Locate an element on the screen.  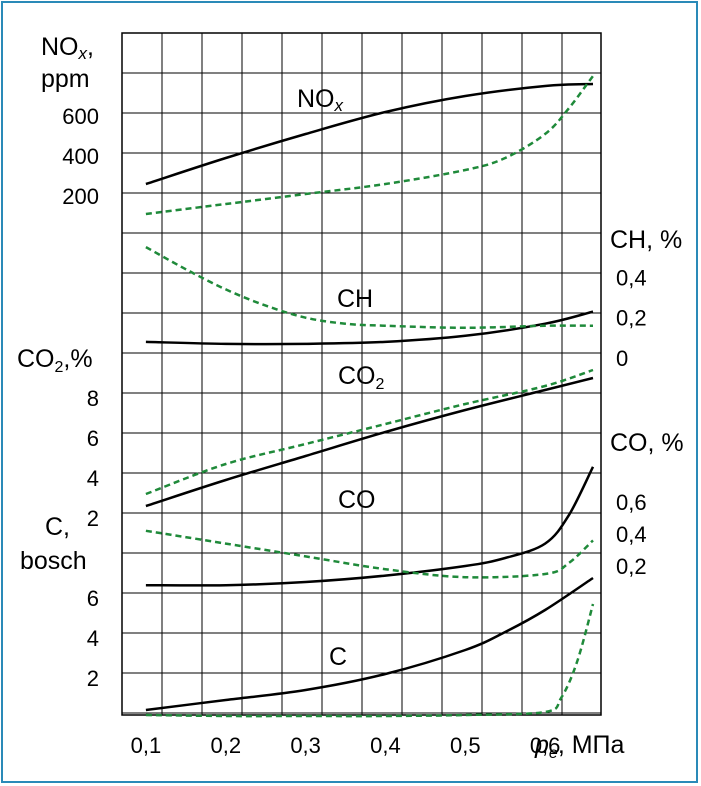
ch-right-tick-label: 0 is located at coordinates (622, 358).